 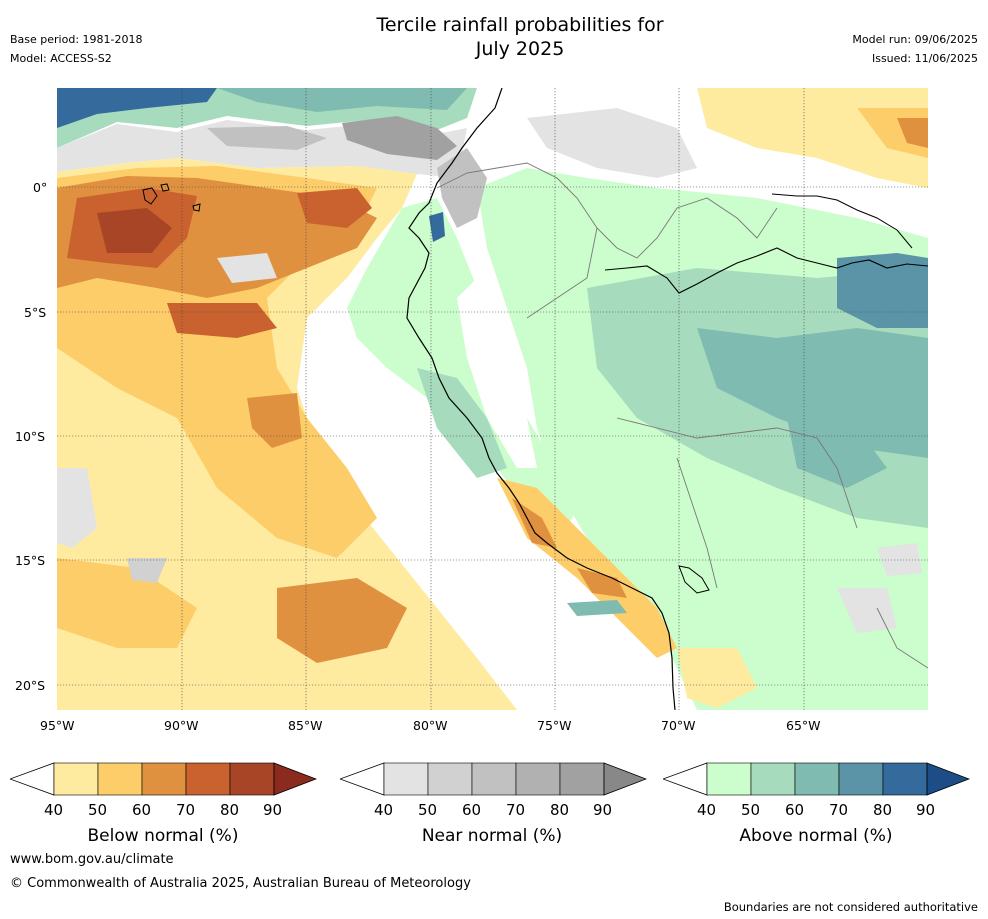 What do you see at coordinates (717, 678) in the screenshot?
I see `south-below-normal-patch` at bounding box center [717, 678].